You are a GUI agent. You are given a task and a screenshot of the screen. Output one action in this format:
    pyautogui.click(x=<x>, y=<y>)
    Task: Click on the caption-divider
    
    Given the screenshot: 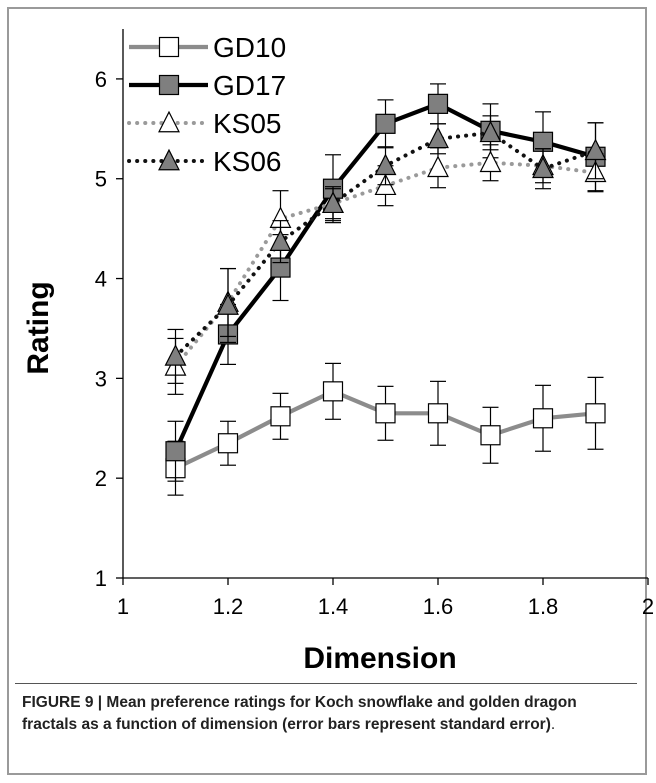 What is the action you would take?
    pyautogui.click(x=326, y=683)
    